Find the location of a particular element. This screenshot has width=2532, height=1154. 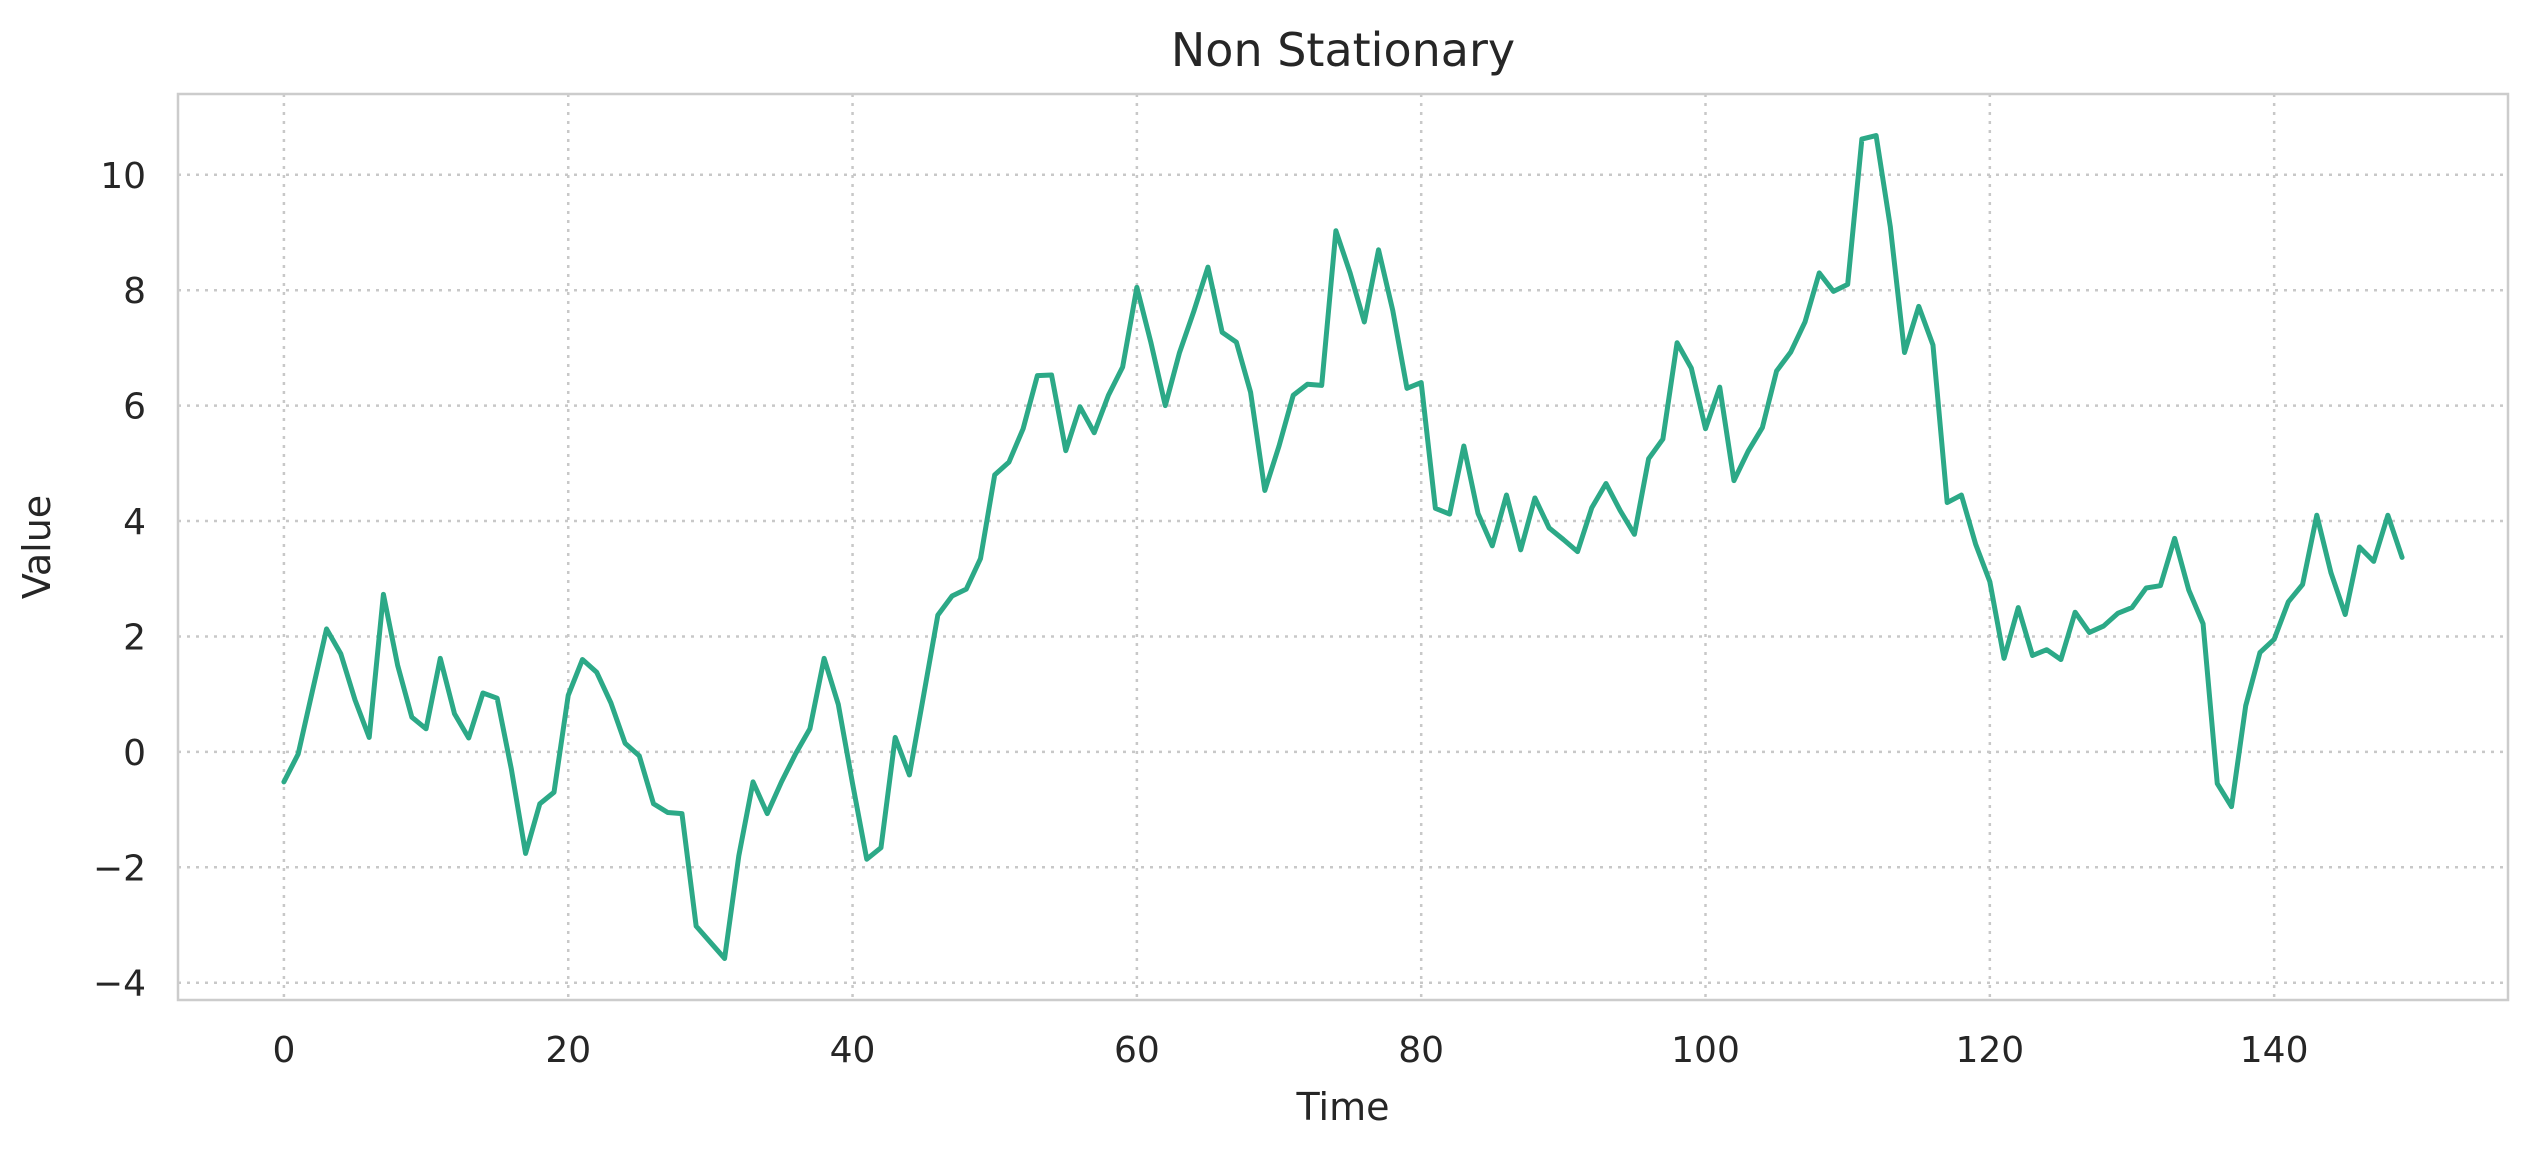

x-tick-label: 120 is located at coordinates (1989, 1050).